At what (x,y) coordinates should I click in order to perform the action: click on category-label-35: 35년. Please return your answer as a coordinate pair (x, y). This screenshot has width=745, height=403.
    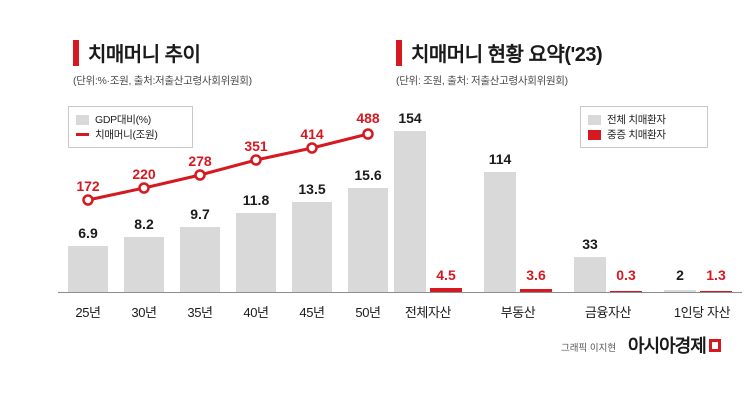
    Looking at the image, I should click on (200, 312).